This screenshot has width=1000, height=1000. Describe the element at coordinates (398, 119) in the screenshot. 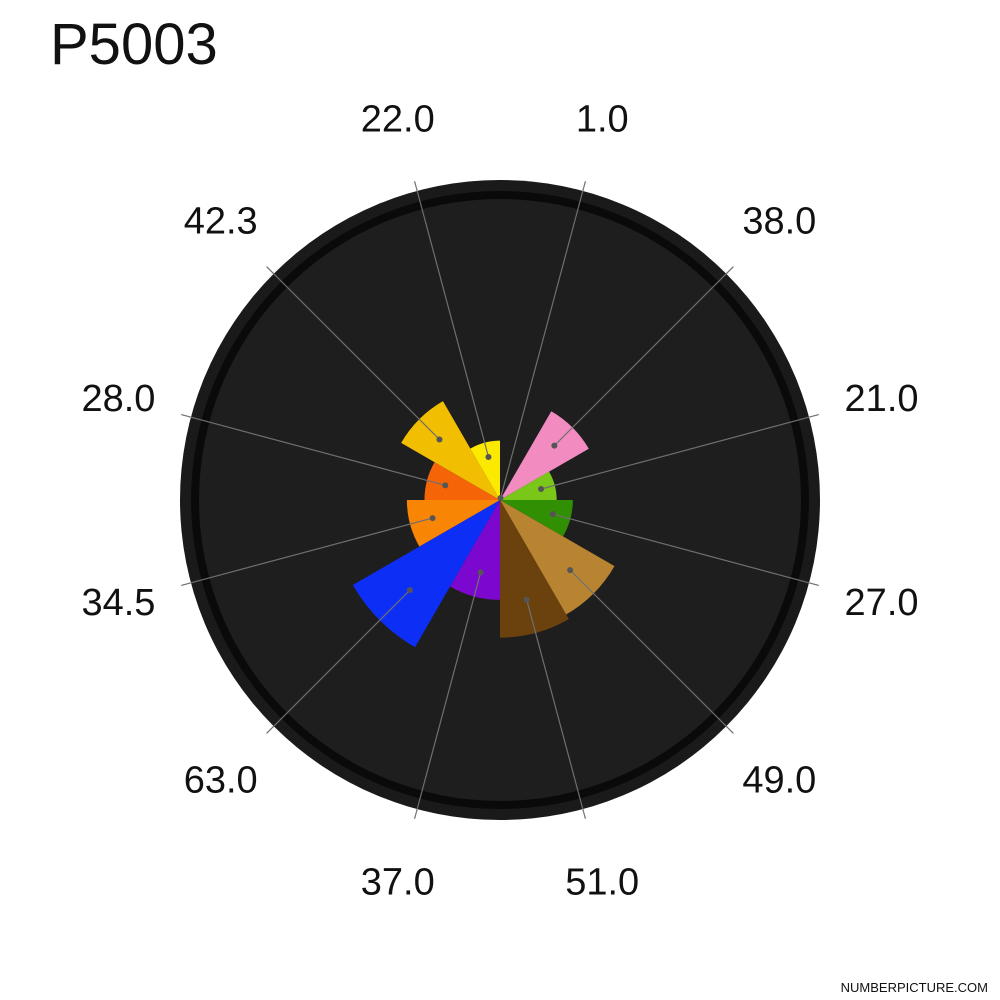

I see `value-label-11: 22.0` at that location.